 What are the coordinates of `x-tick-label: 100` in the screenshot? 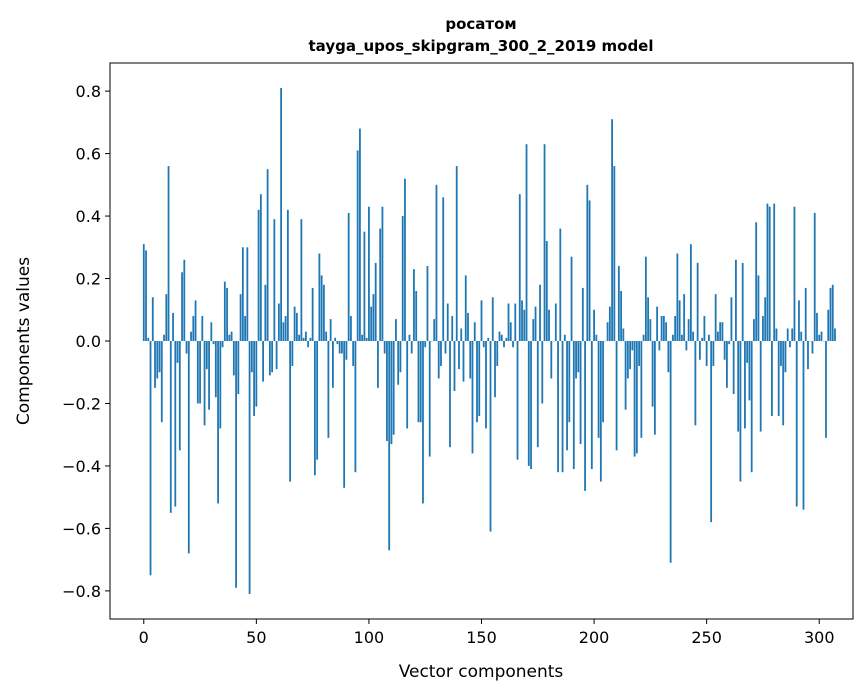 It's located at (369, 637).